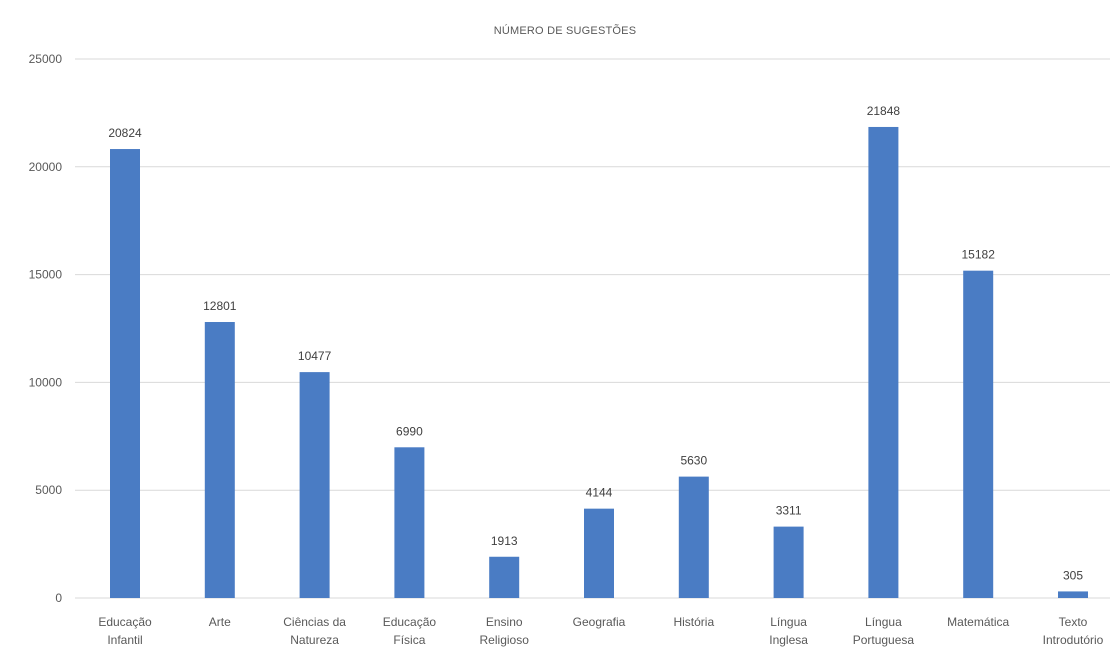 The image size is (1120, 653). What do you see at coordinates (789, 511) in the screenshot?
I see `data-label: 3311` at bounding box center [789, 511].